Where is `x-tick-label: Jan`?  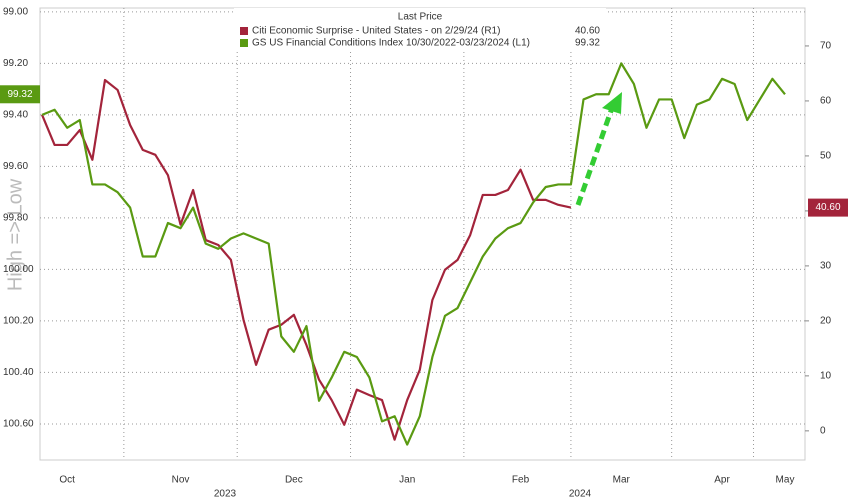 x-tick-label: Jan is located at coordinates (407, 480).